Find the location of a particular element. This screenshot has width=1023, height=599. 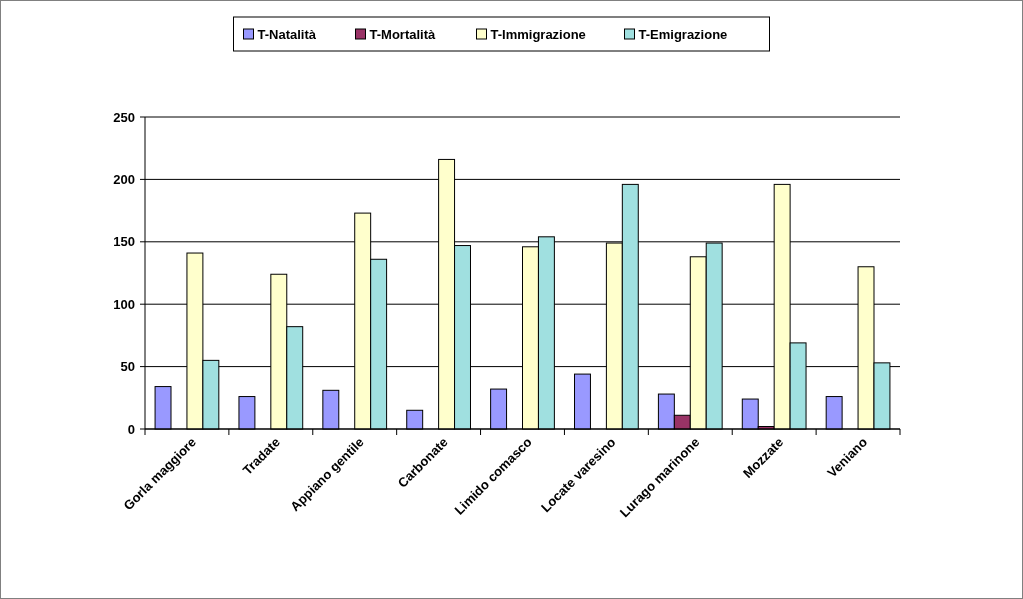

y-tick-label: 200 is located at coordinates (124, 179).